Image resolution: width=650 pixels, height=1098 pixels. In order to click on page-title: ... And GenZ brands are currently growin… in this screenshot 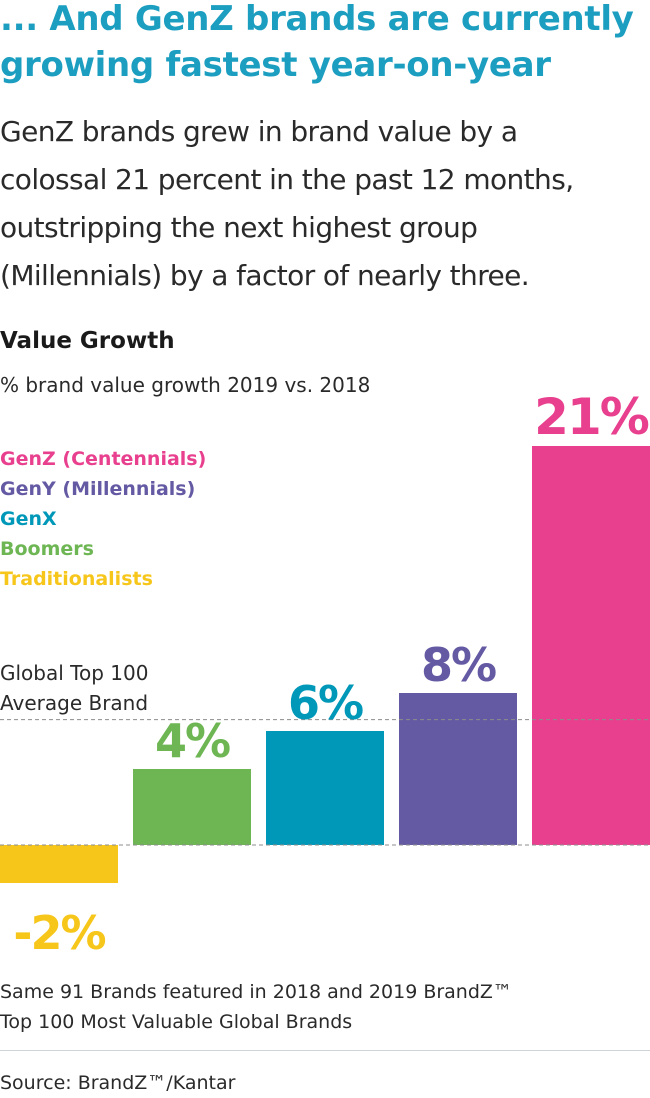, I will do `click(325, 44)`.